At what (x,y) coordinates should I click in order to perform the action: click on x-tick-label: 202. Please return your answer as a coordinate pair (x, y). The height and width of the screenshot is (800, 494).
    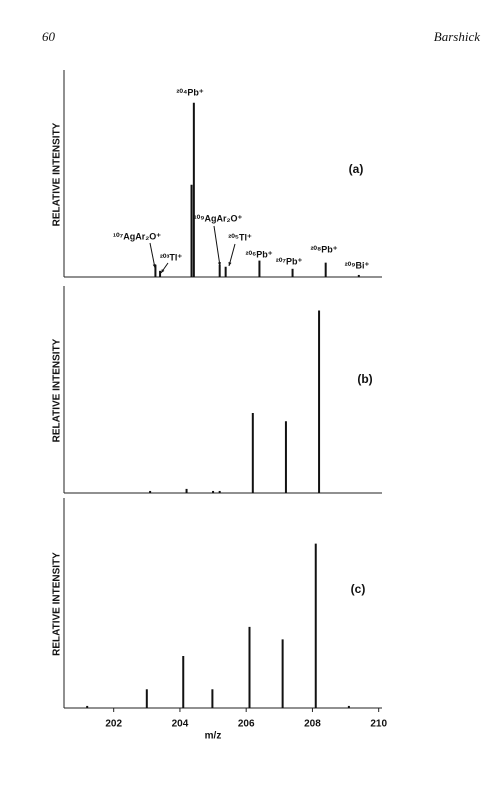
    Looking at the image, I should click on (113, 724).